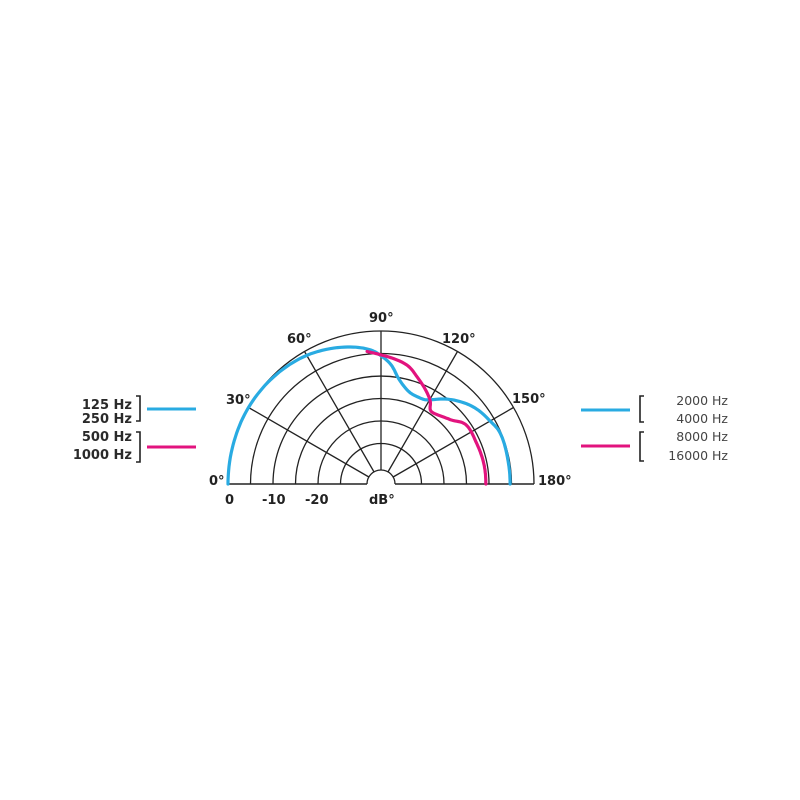 The height and width of the screenshot is (800, 800). Describe the element at coordinates (217, 481) in the screenshot. I see `angle-label-0: 0°` at that location.